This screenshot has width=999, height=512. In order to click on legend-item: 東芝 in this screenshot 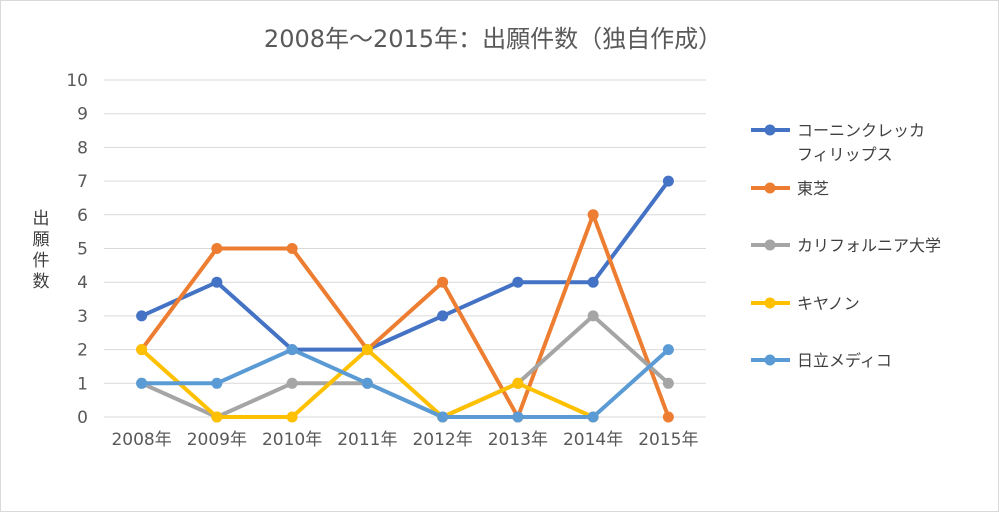, I will do `click(790, 188)`.